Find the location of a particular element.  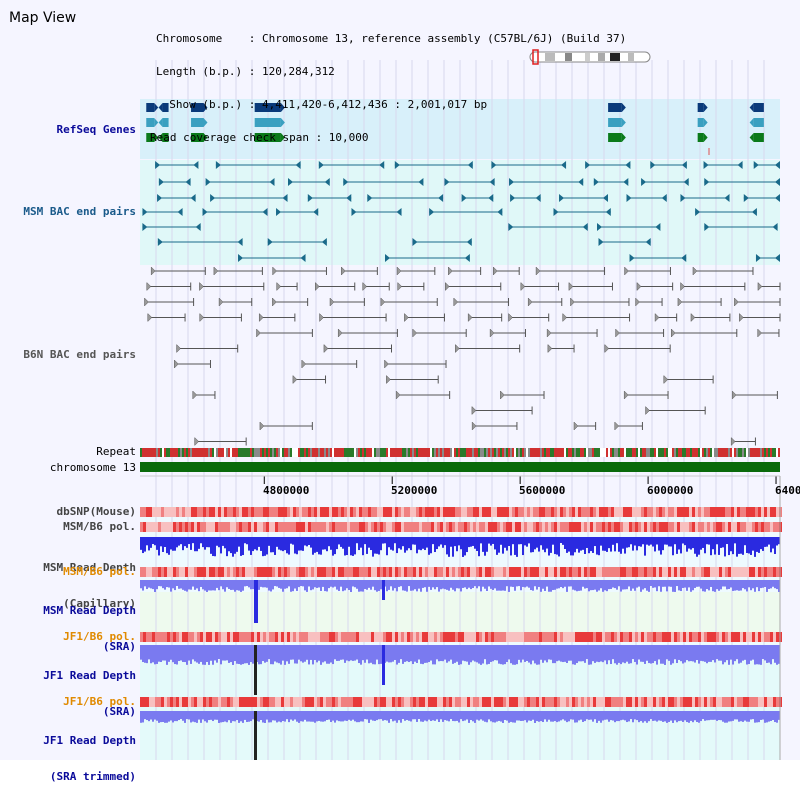

track-label-b6n-bac: B6N BAC end pairs is located at coordinates (79, 354).